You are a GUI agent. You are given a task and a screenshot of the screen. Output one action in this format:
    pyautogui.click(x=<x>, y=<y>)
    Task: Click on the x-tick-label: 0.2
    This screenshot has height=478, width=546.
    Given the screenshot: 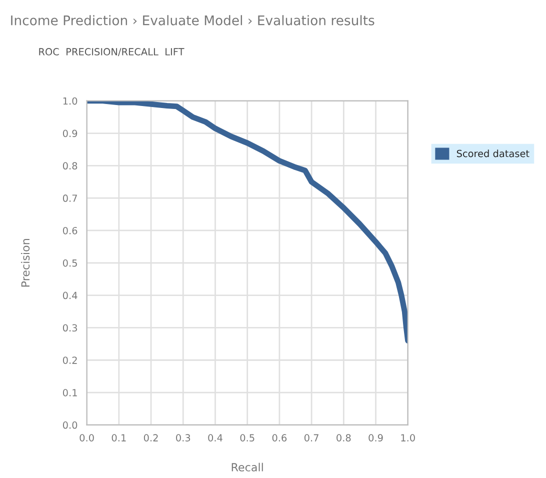 What is the action you would take?
    pyautogui.click(x=151, y=438)
    